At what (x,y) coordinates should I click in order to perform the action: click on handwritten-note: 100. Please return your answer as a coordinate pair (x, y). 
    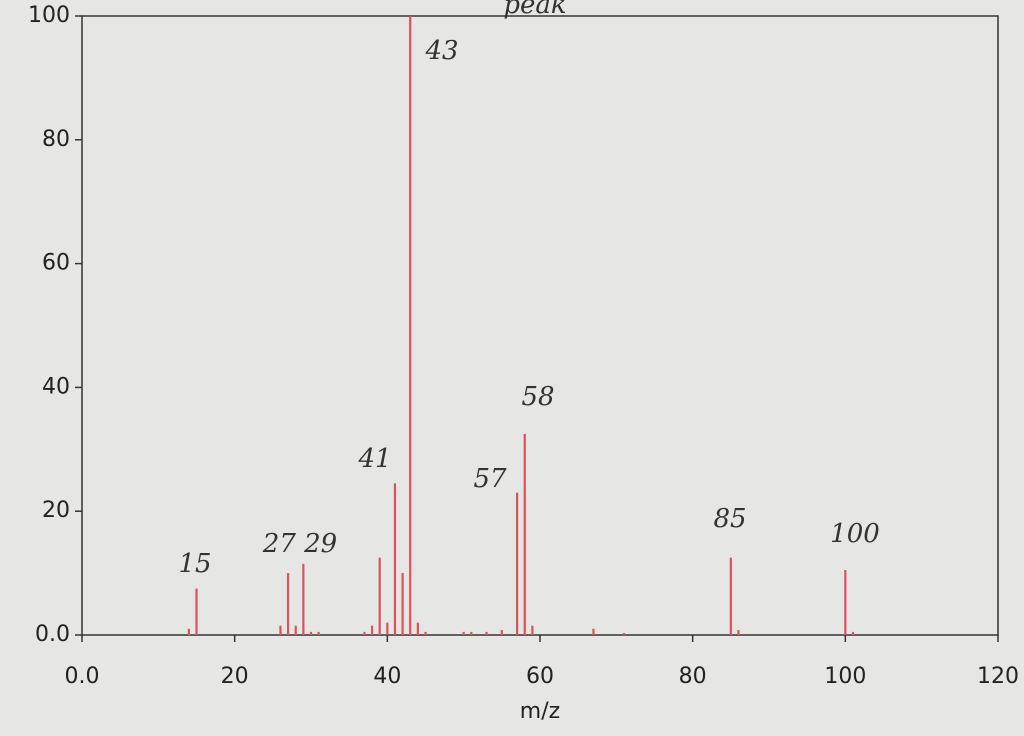
    Looking at the image, I should click on (855, 534).